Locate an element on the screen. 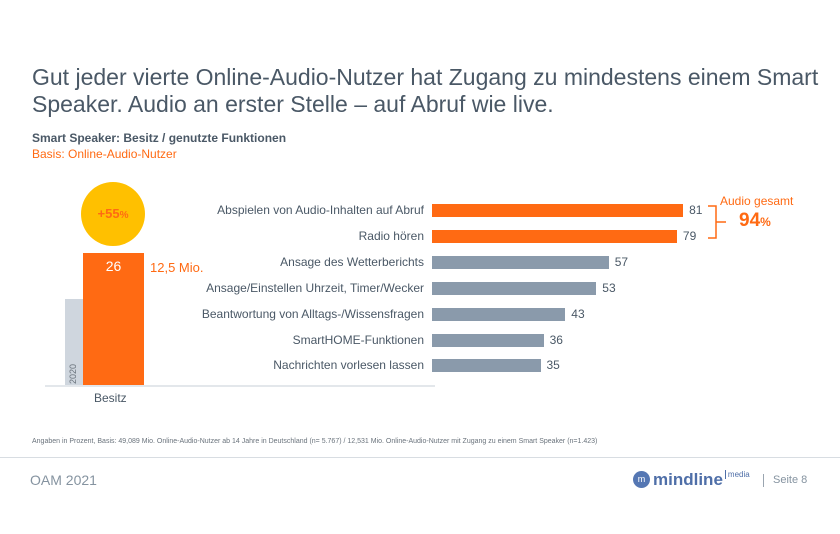 Image resolution: width=840 pixels, height=534 pixels. mindline-logo: m mindline media is located at coordinates (691, 480).